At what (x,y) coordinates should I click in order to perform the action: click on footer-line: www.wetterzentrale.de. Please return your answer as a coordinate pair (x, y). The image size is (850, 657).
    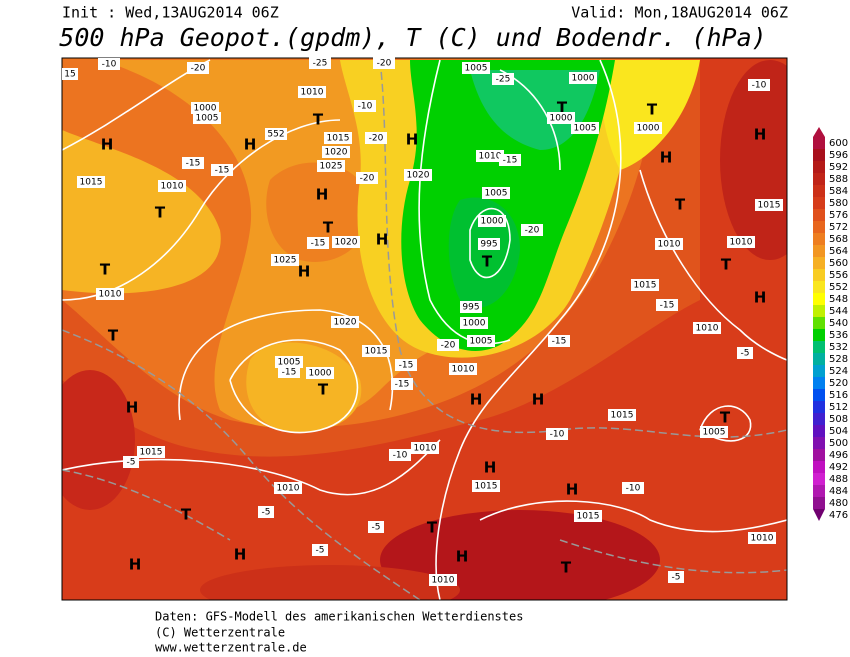
    Looking at the image, I should click on (231, 648).